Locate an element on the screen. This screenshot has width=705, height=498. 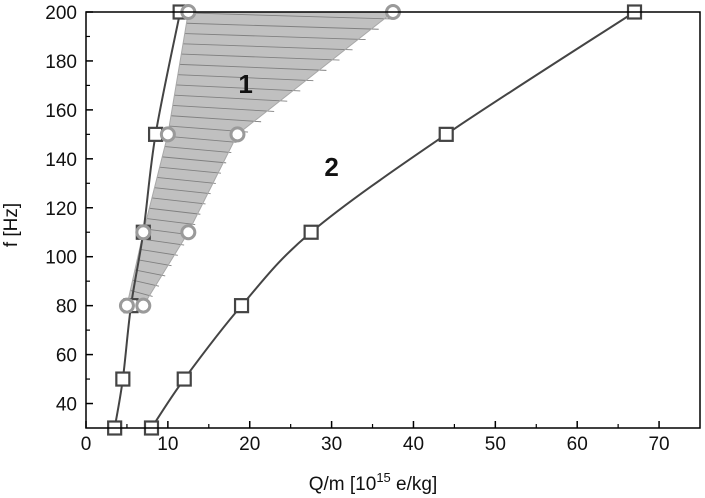
x-tick-label: 30 is located at coordinates (331, 444).